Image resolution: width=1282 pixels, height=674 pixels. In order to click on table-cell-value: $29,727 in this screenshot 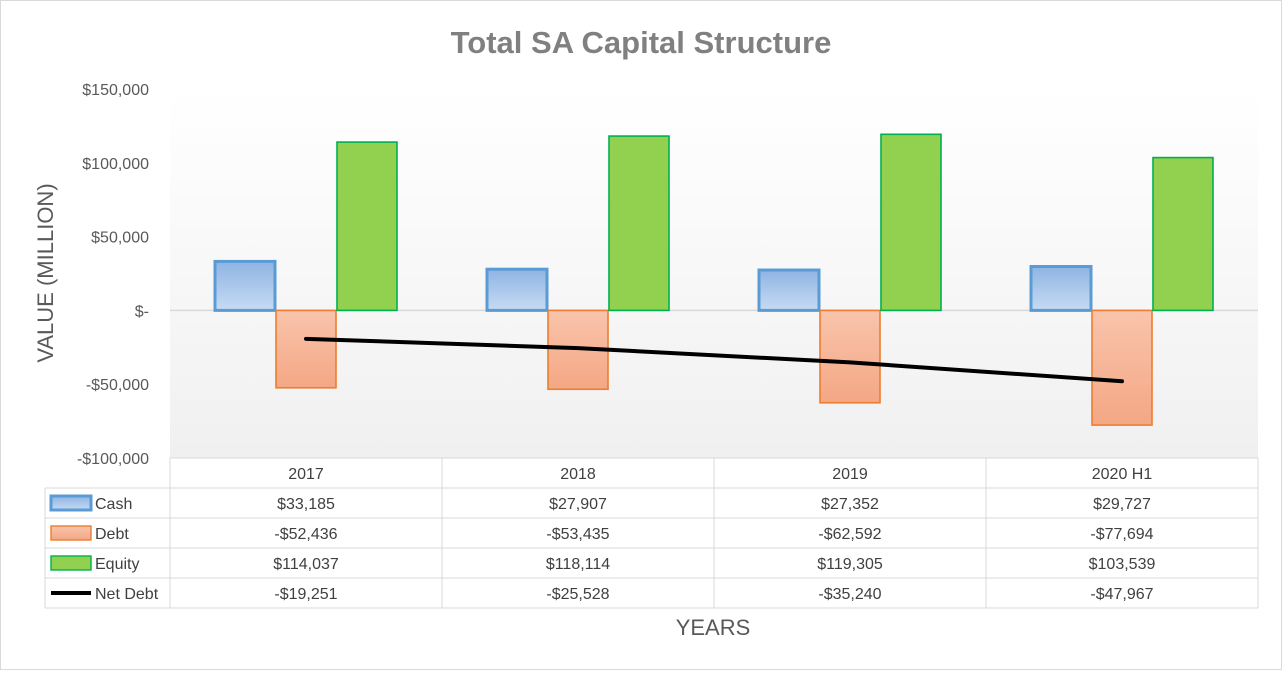, I will do `click(1122, 504)`.